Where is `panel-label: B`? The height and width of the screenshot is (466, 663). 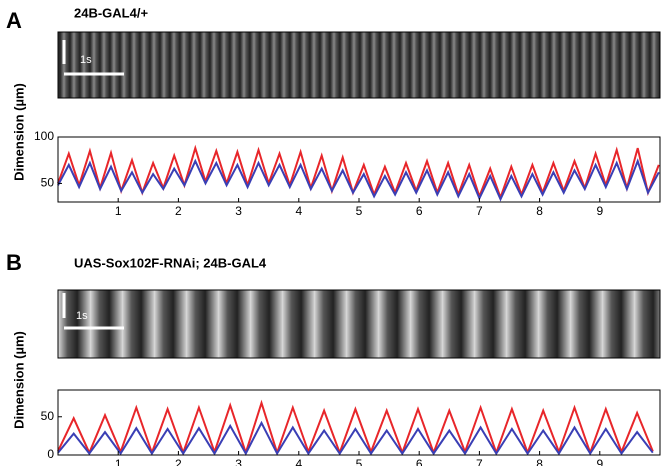 panel-label: B is located at coordinates (14, 262).